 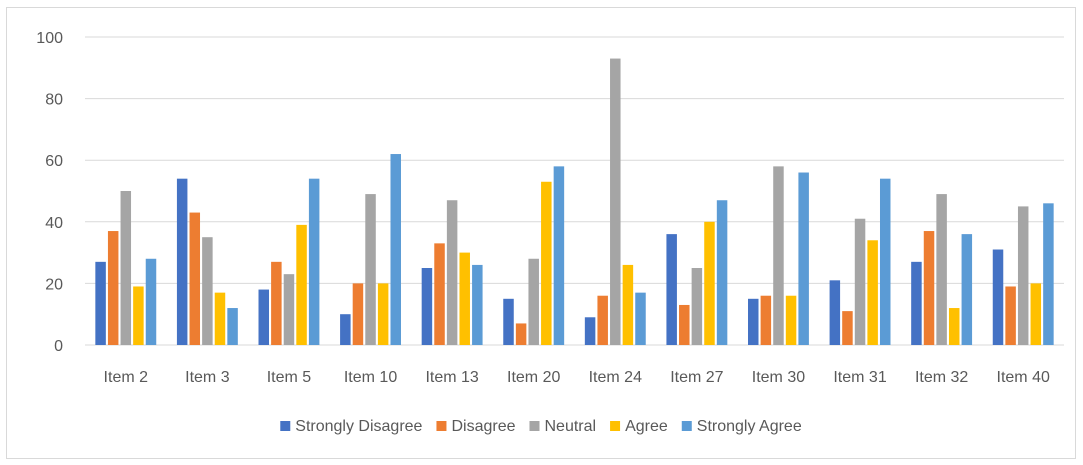 I want to click on x-tick-label: Item 31, so click(x=859, y=377).